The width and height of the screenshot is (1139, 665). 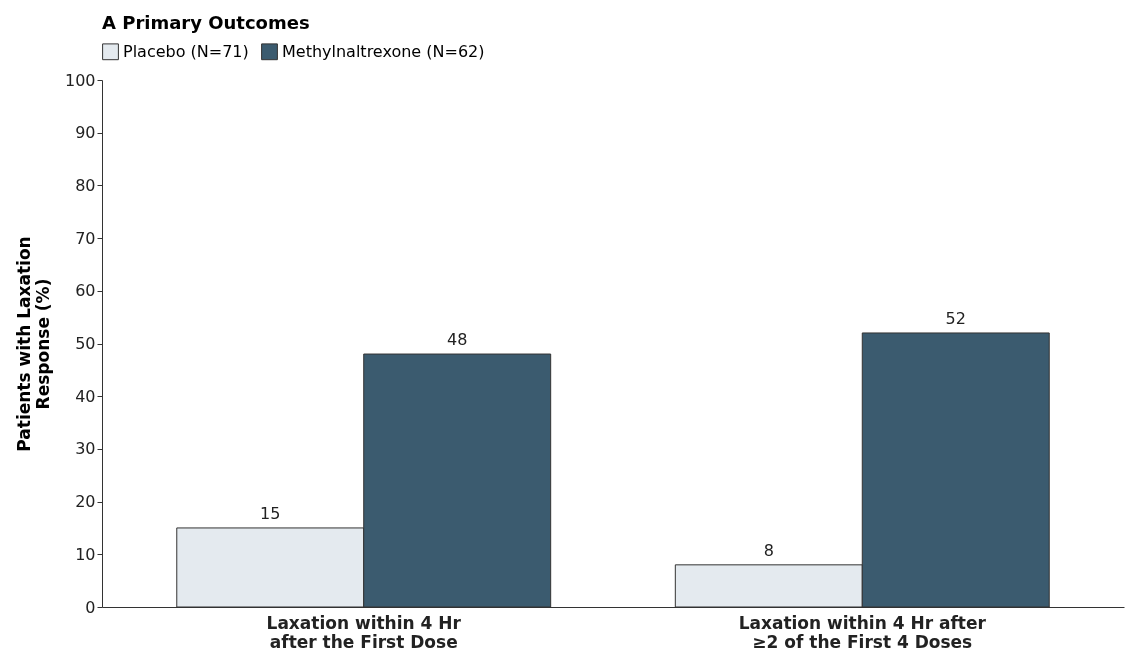 I want to click on y-tick-label: 70, so click(x=85, y=238).